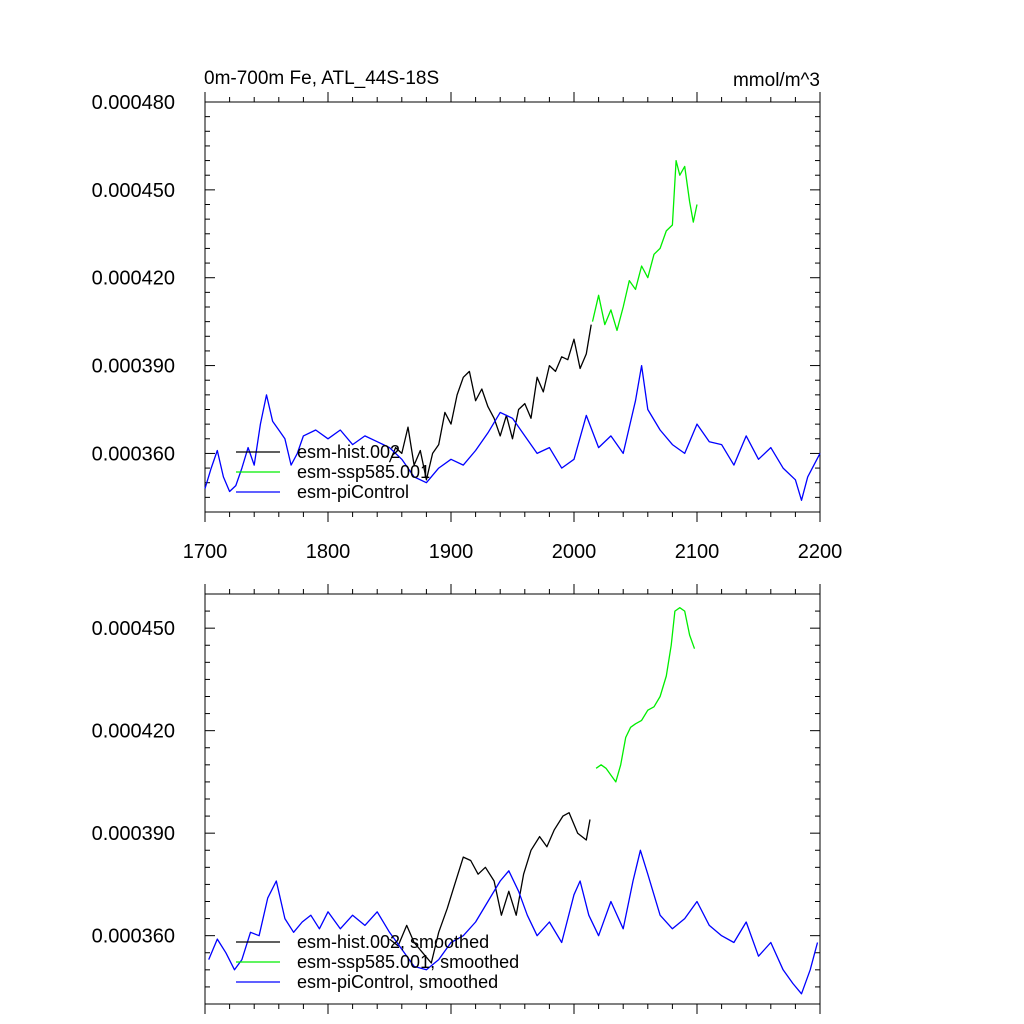  What do you see at coordinates (574, 552) in the screenshot?
I see `x-tick-label: 2000` at bounding box center [574, 552].